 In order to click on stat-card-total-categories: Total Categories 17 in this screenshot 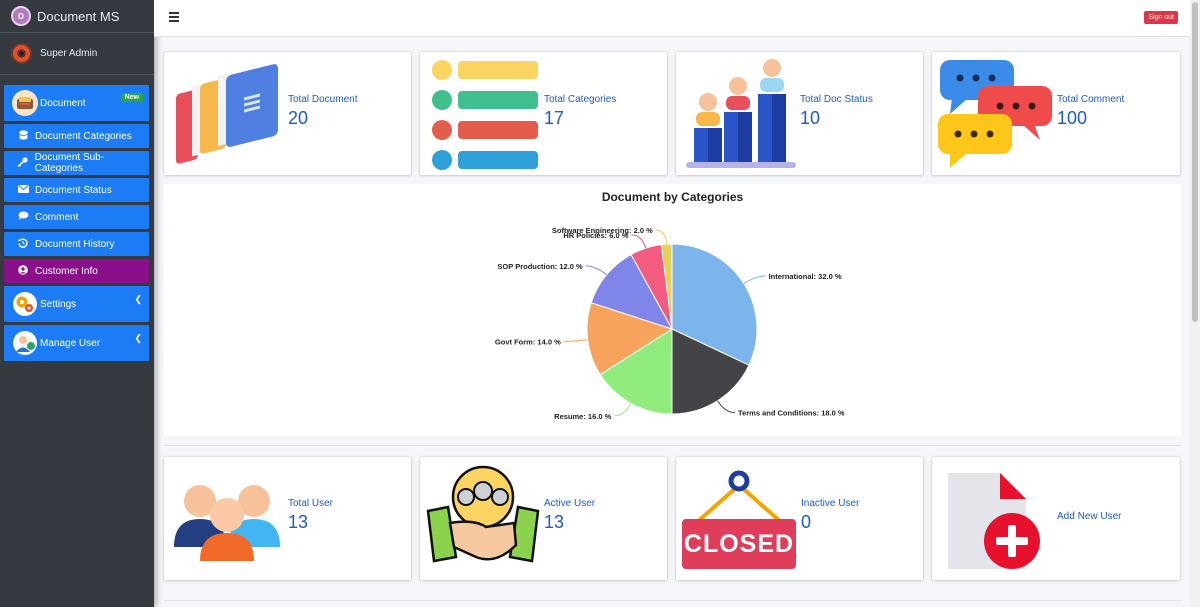, I will do `click(543, 113)`.